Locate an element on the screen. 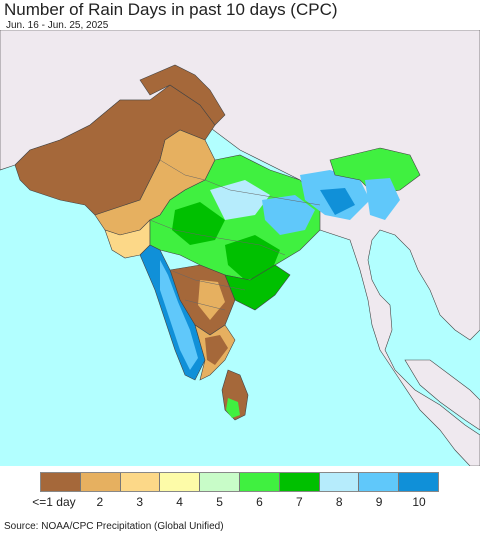 This screenshot has height=536, width=480. legend-labels: <=1 day 2 3 4 5 6 7 8 9 10 is located at coordinates (235, 503).